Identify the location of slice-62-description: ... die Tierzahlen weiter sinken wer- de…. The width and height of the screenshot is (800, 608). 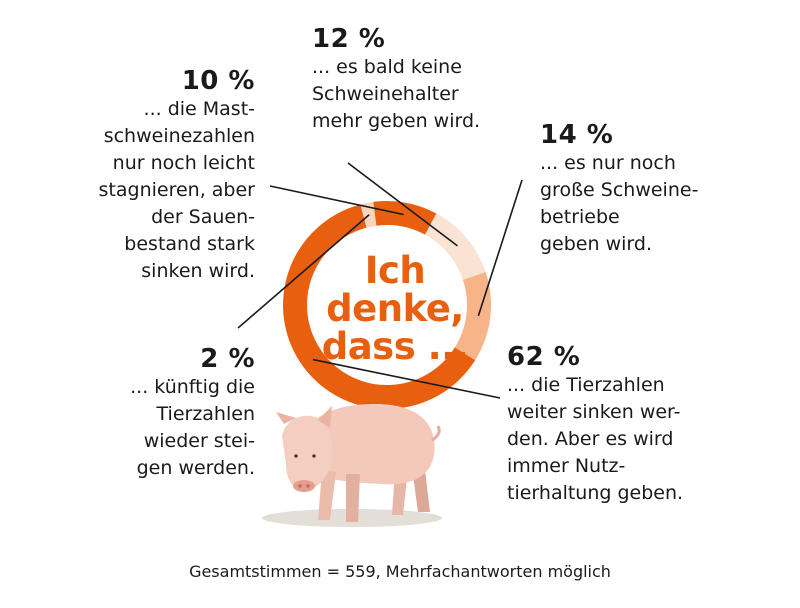
(595, 439).